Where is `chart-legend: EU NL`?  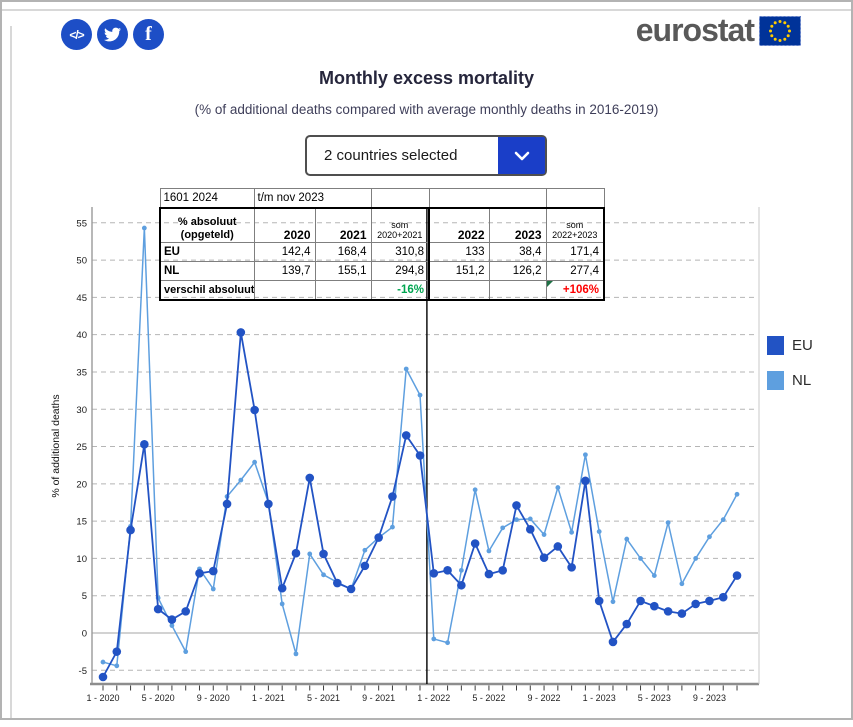 chart-legend: EU NL is located at coordinates (790, 371).